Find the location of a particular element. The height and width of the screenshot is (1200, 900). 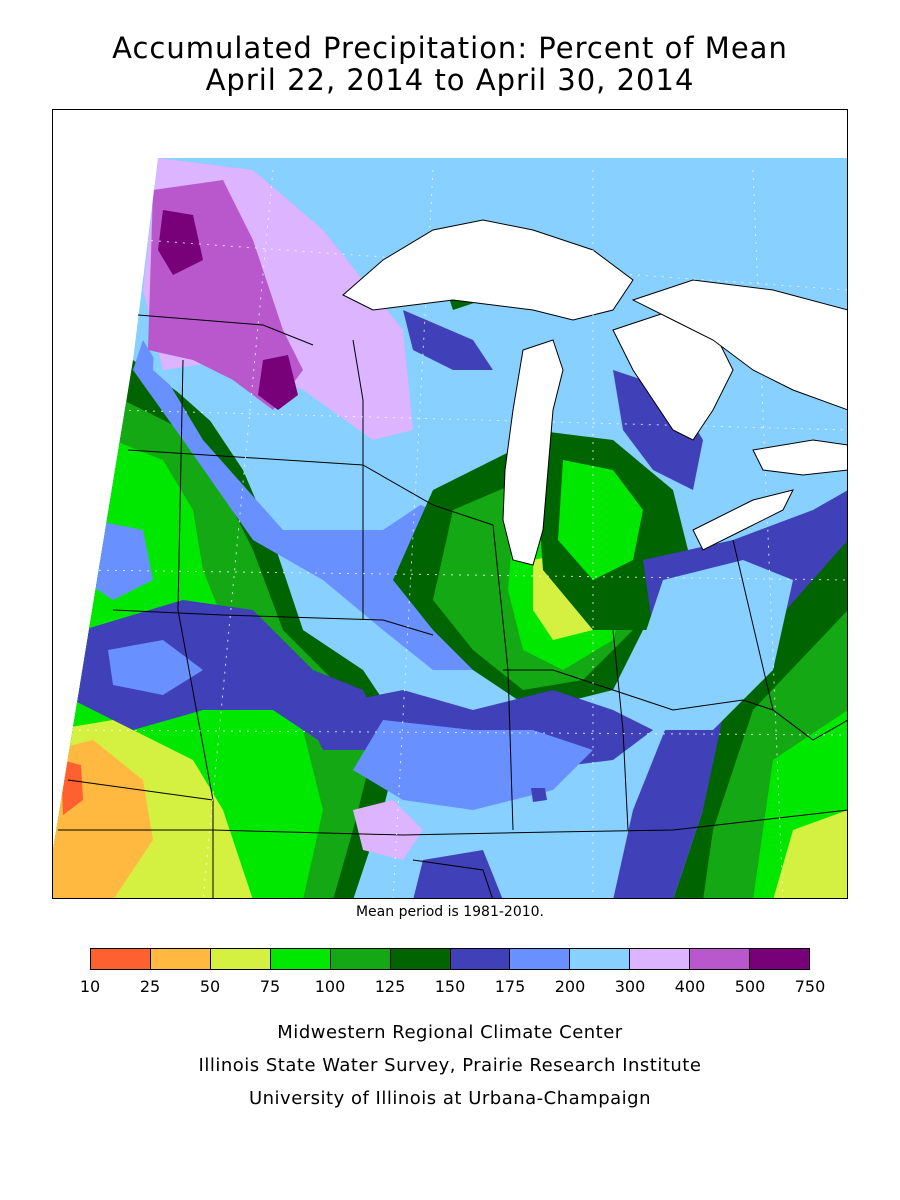

legend-tick-label: 500 is located at coordinates (750, 986).